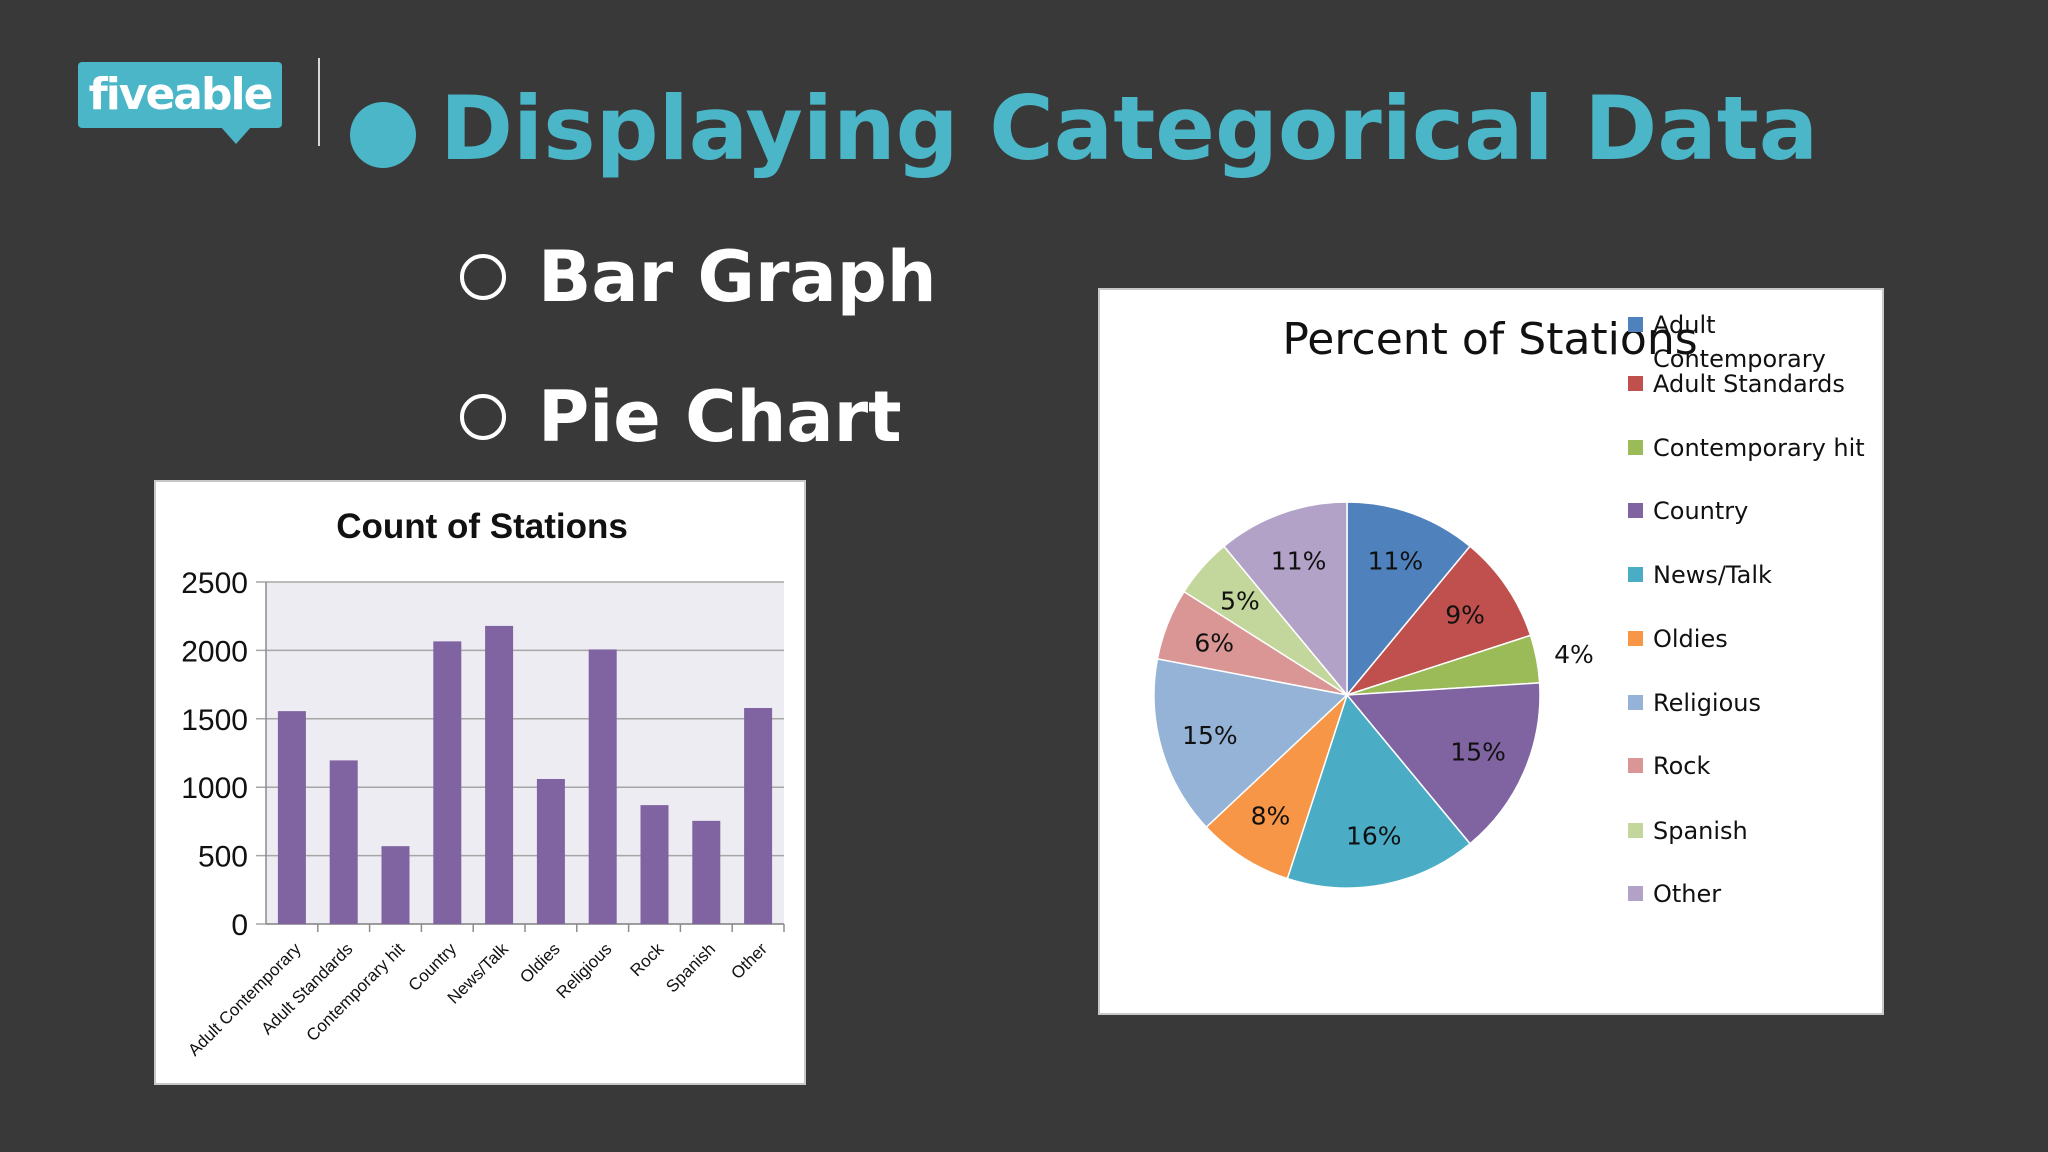 The image size is (2048, 1152). What do you see at coordinates (1129, 128) in the screenshot?
I see `slide-title: Displaying Categorical Data` at bounding box center [1129, 128].